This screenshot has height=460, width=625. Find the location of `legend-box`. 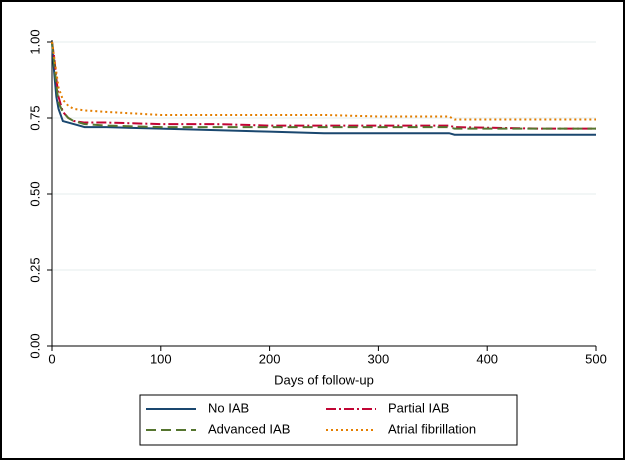

legend-box is located at coordinates (328, 420).